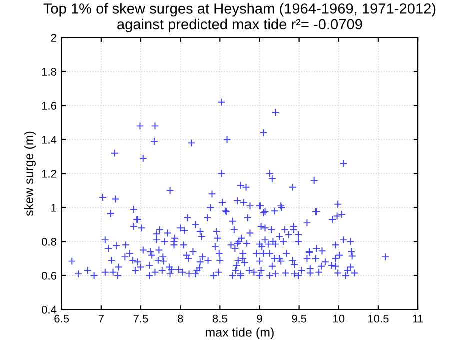 Image resolution: width=465 pixels, height=350 pixels. I want to click on x-tick-label: 8.5, so click(220, 318).